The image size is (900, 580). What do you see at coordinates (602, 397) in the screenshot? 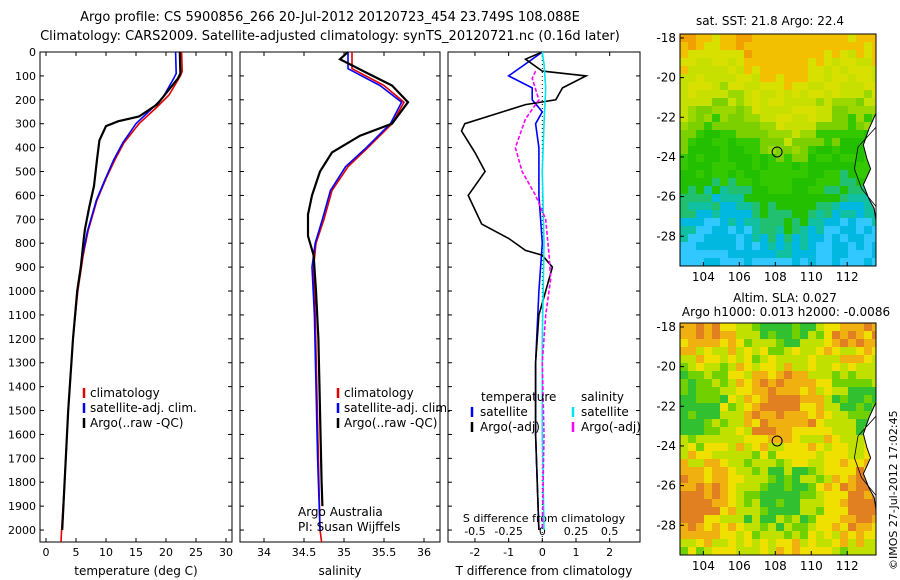
I see `difference-legend-header-salinity: salinity` at bounding box center [602, 397].